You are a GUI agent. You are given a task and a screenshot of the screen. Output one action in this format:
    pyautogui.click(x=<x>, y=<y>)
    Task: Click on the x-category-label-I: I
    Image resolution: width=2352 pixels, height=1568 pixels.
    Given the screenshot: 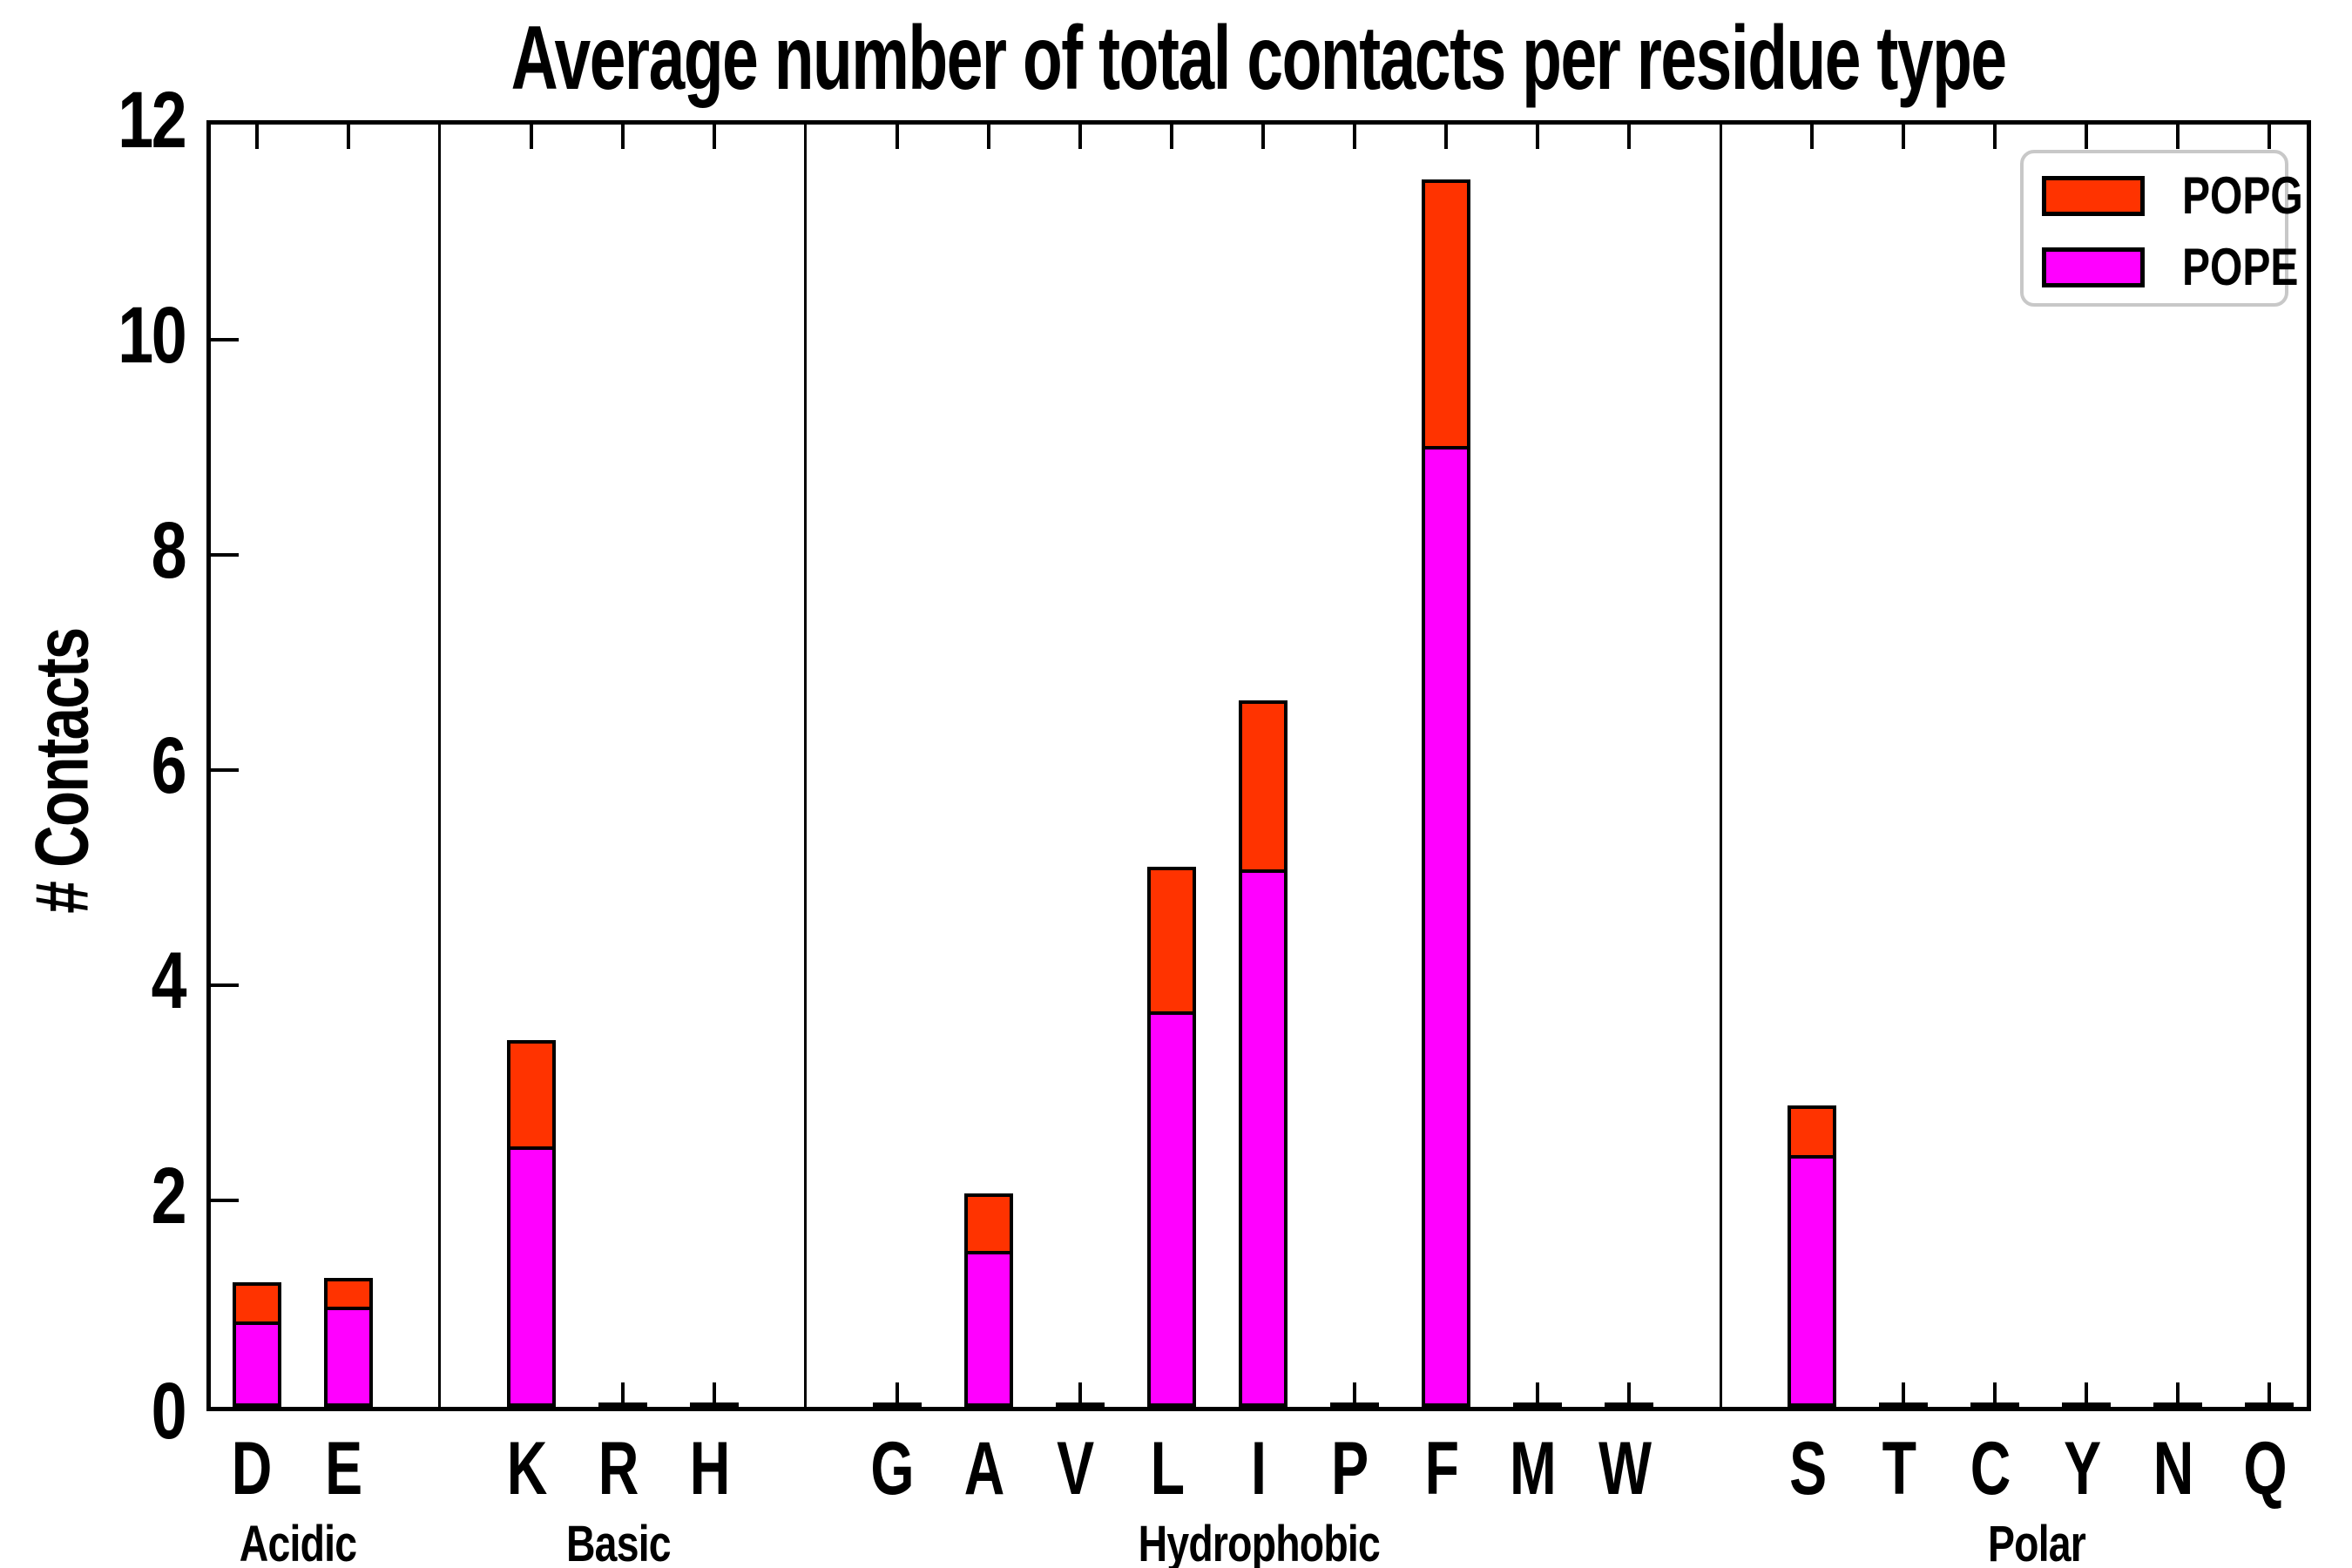 What is the action you would take?
    pyautogui.click(x=1259, y=1469)
    